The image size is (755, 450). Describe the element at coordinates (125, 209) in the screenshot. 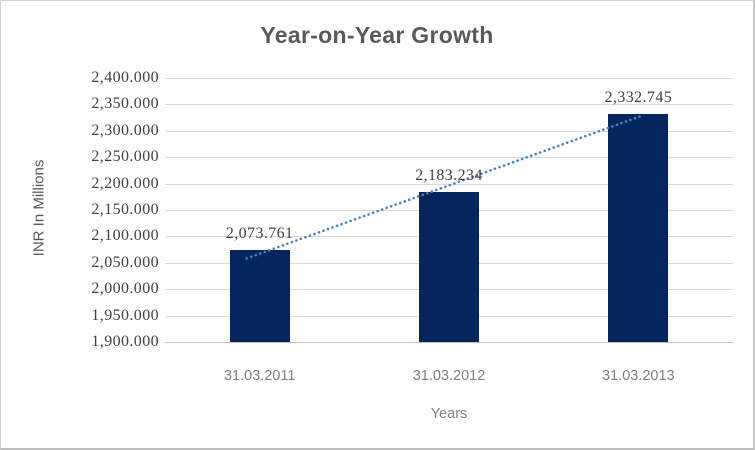

I see `y-tick-label: 2,150.000` at that location.